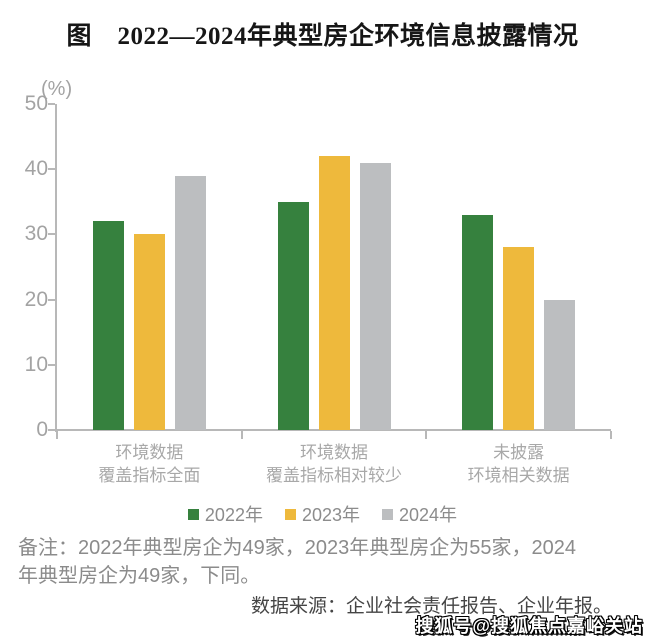  What do you see at coordinates (518, 464) in the screenshot?
I see `x-axis-label-3: 未披露 环境相关数据` at bounding box center [518, 464].